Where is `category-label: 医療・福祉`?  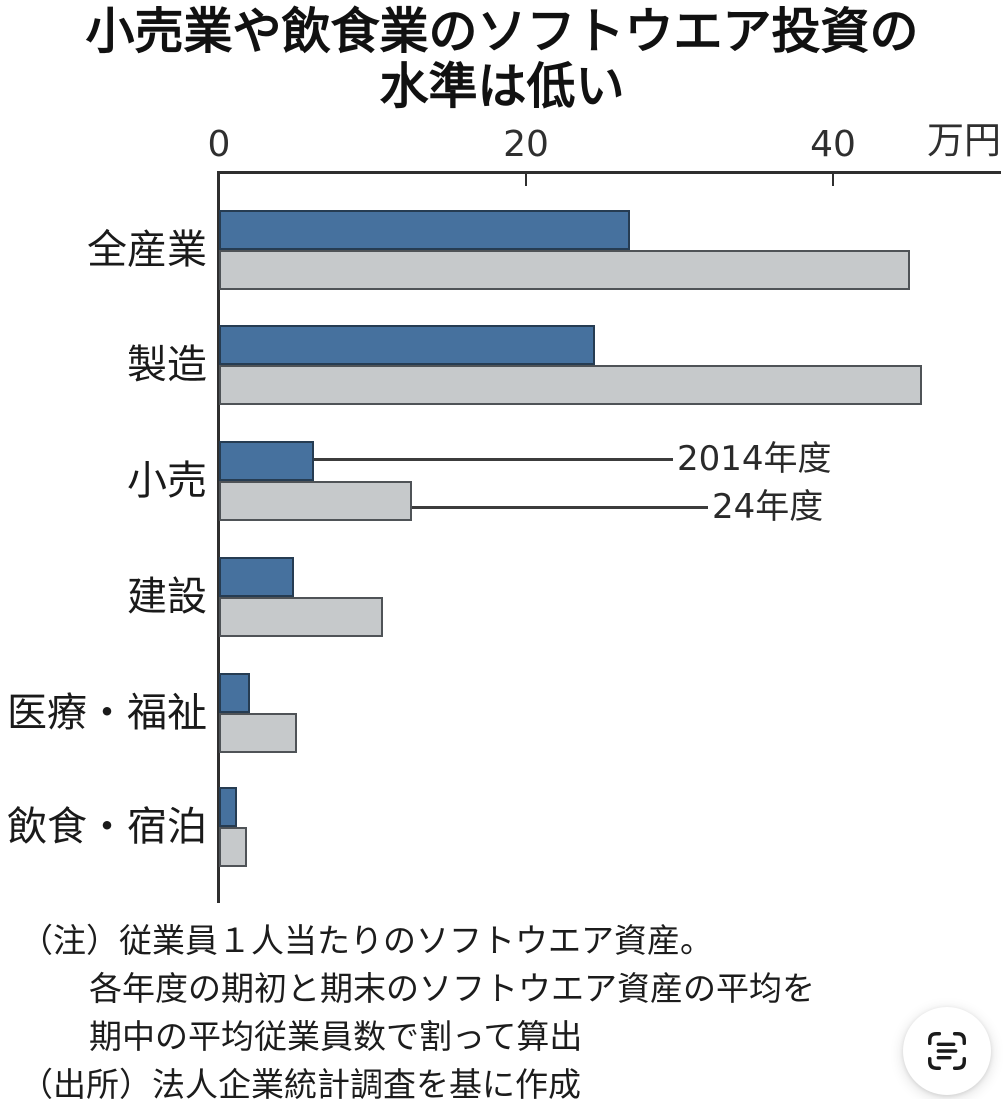 category-label: 医療・福祉 is located at coordinates (107, 713).